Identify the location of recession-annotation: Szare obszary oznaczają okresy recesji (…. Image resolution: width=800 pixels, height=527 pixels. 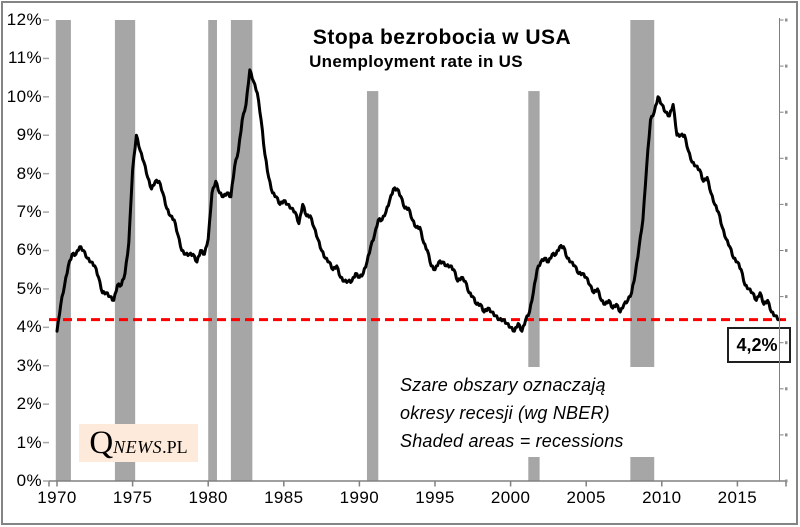
(512, 413).